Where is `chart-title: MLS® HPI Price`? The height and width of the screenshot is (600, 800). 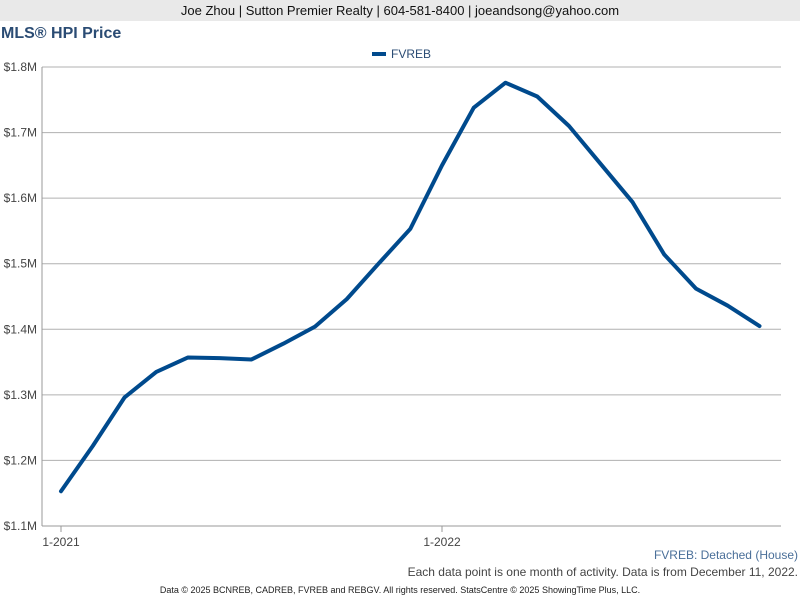
chart-title: MLS® HPI Price is located at coordinates (61, 33).